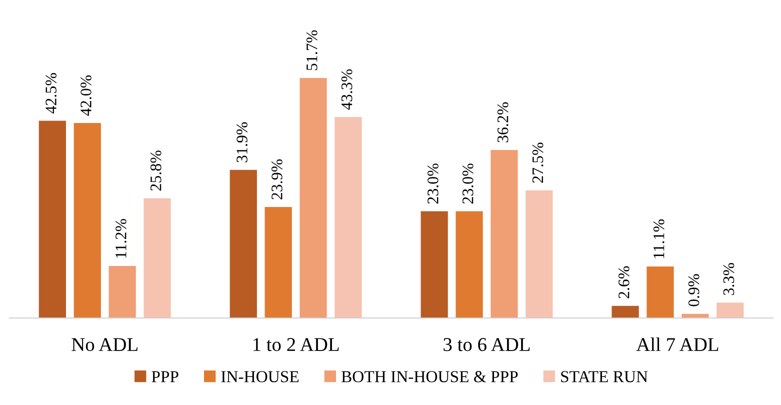  I want to click on legend-label: STATE RUN, so click(604, 376).